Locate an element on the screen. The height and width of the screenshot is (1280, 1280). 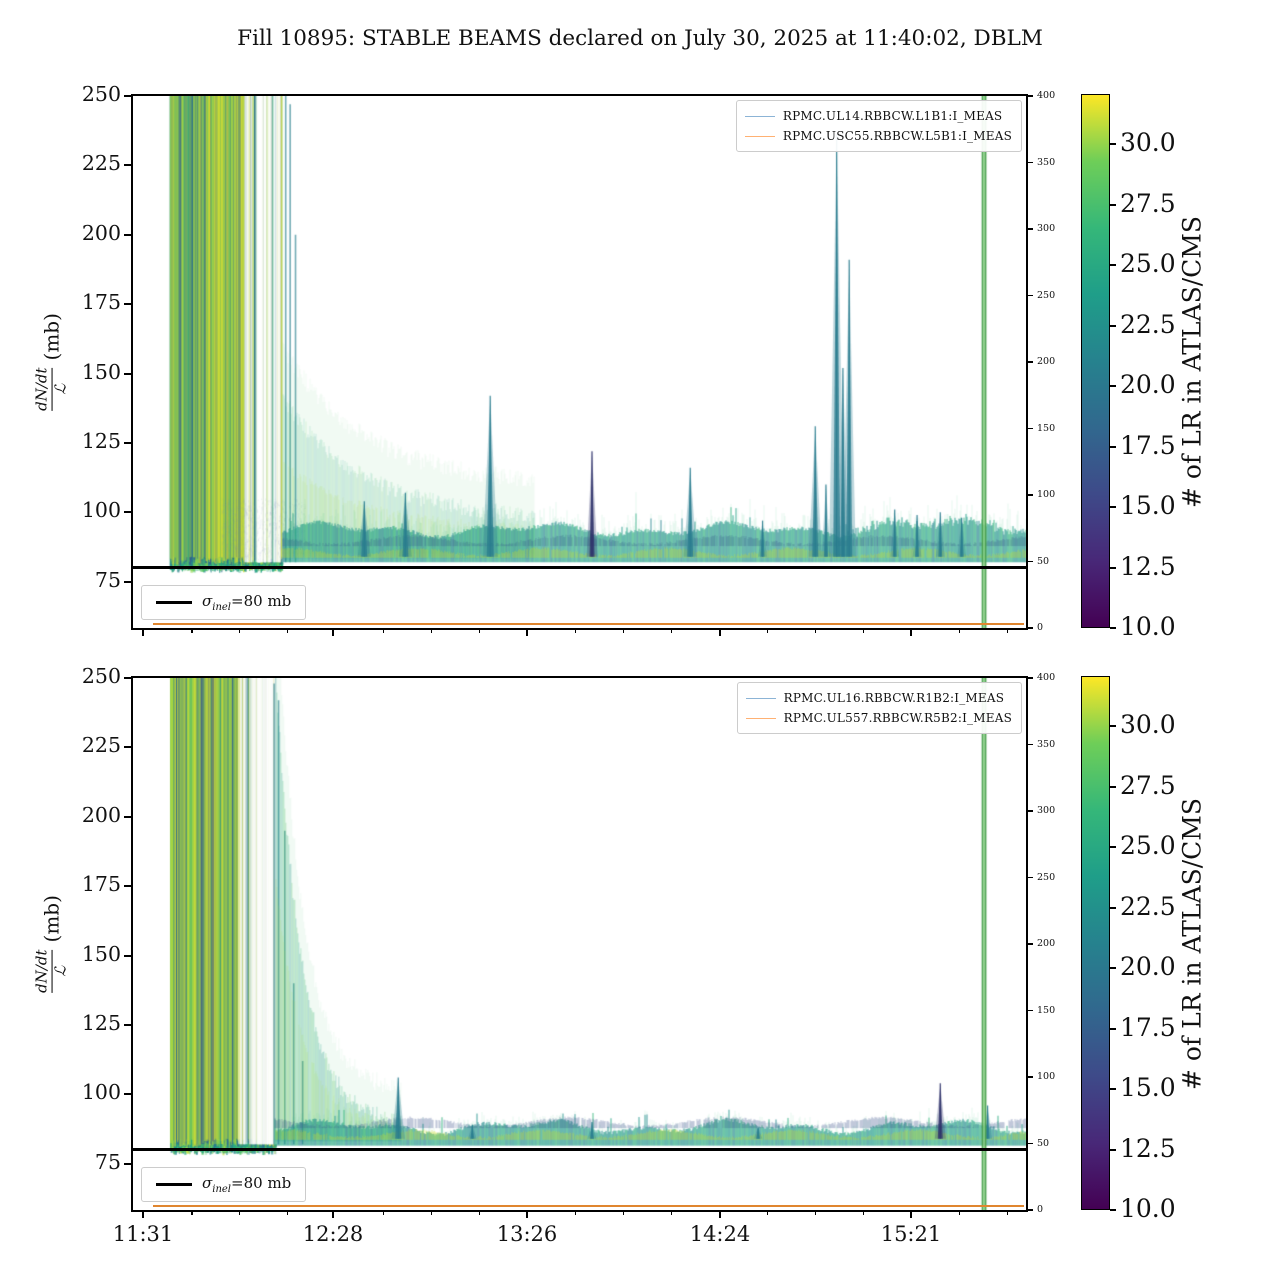
colorbar-tick-label: 27.5 is located at coordinates (1148, 785).